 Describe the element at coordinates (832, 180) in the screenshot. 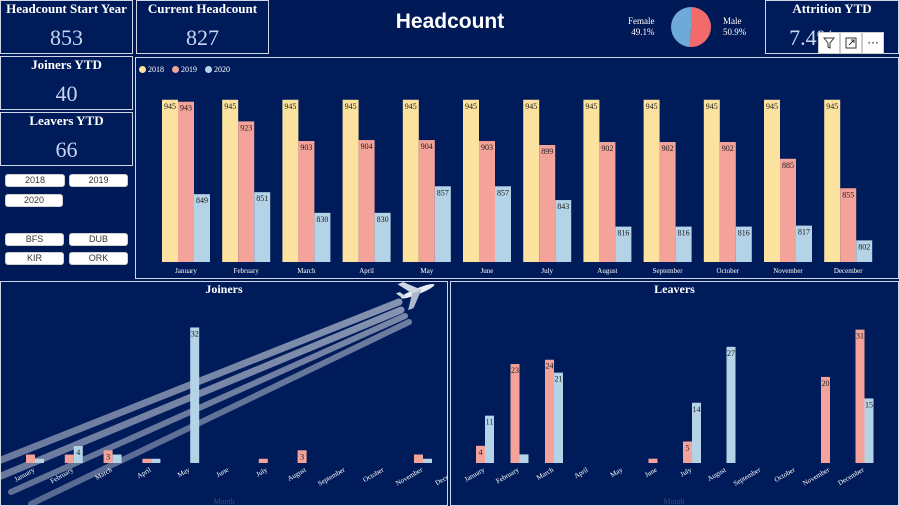

I see `bar-2018-december` at that location.